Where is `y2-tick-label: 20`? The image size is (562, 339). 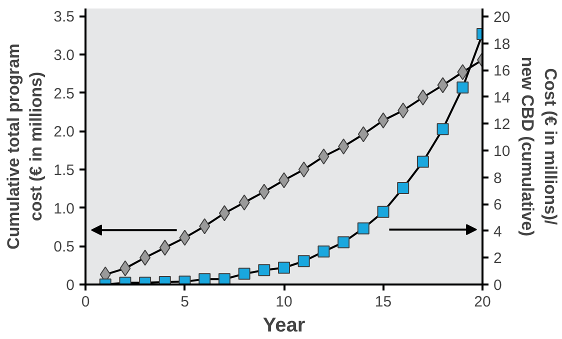
y2-tick-label: 20 is located at coordinates (502, 17).